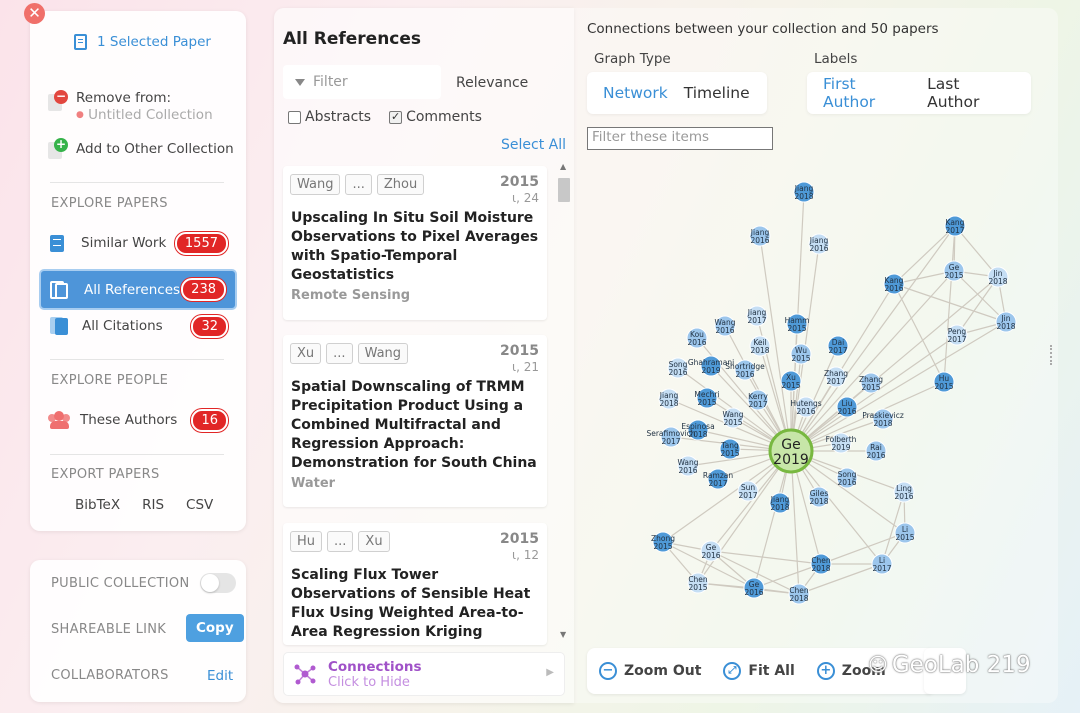  Describe the element at coordinates (754, 588) in the screenshot. I see `graph-node: Ge 2016` at that location.